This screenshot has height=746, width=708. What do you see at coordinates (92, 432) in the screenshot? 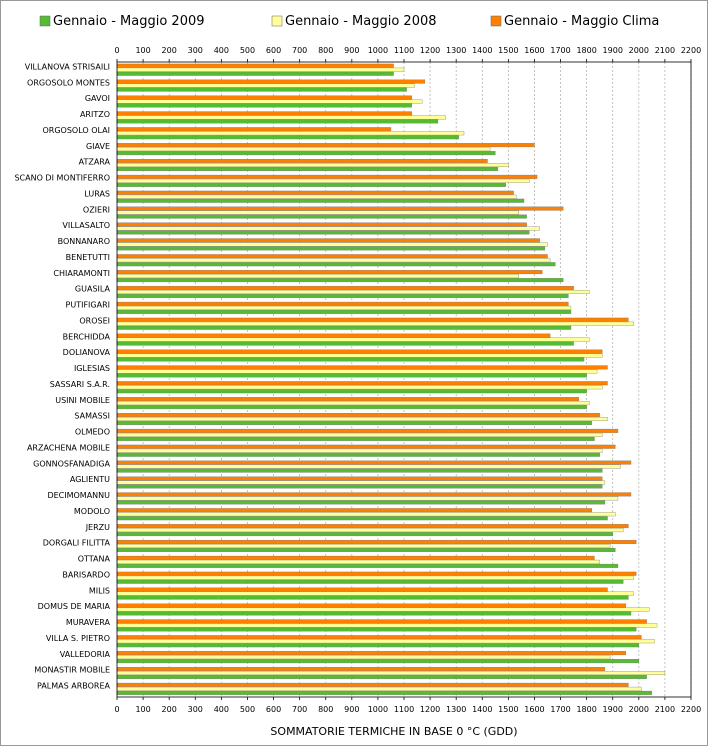
I see `category-label: OLMEDO` at bounding box center [92, 432].